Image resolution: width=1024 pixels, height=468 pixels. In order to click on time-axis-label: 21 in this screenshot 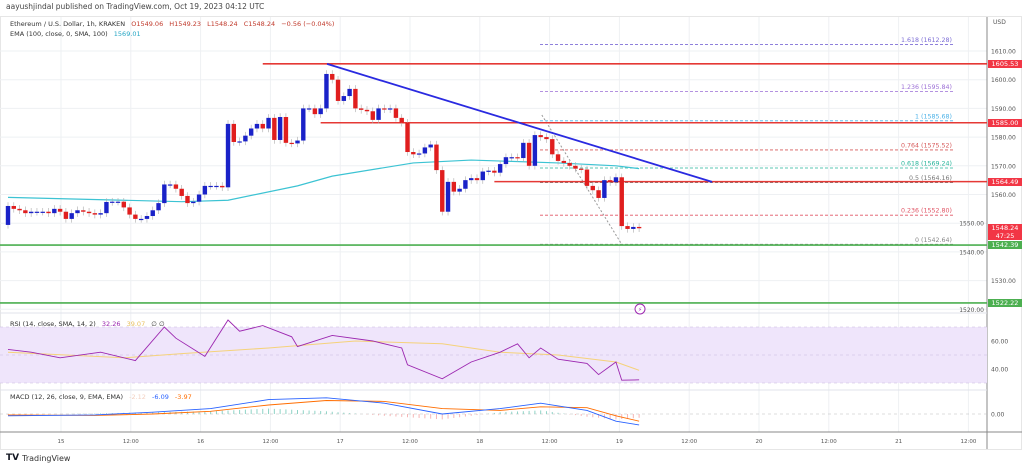, I will do `click(898, 442)`.